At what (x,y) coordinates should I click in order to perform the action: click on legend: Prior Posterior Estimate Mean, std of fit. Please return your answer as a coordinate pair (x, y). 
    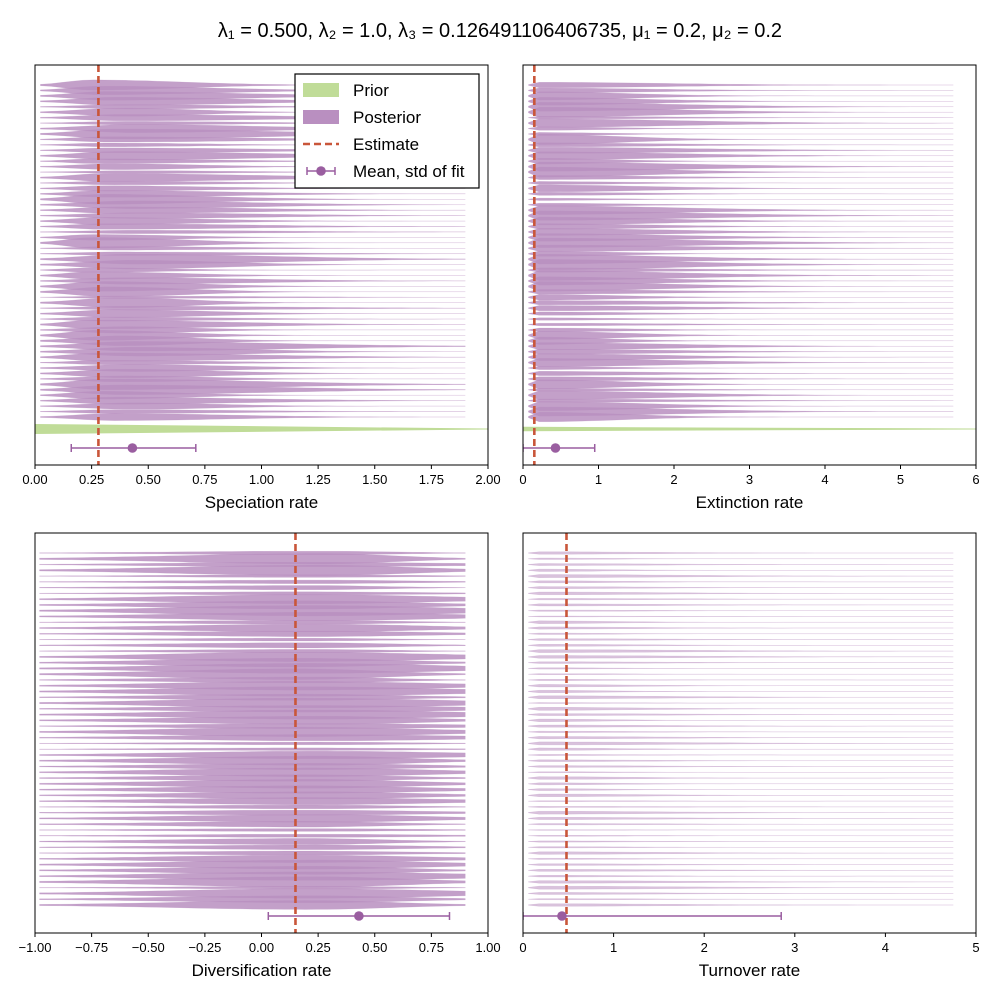
    Looking at the image, I should click on (387, 131).